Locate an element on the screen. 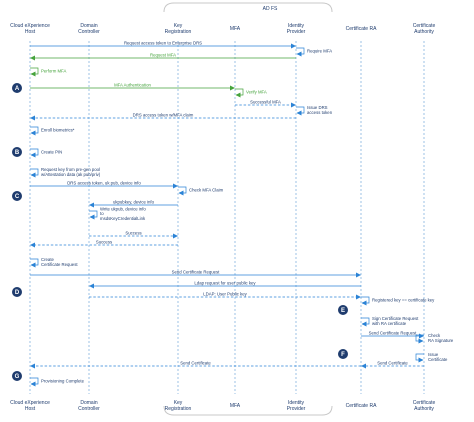 This screenshot has height=422, width=474. step-badge-letter: E is located at coordinates (343, 311).